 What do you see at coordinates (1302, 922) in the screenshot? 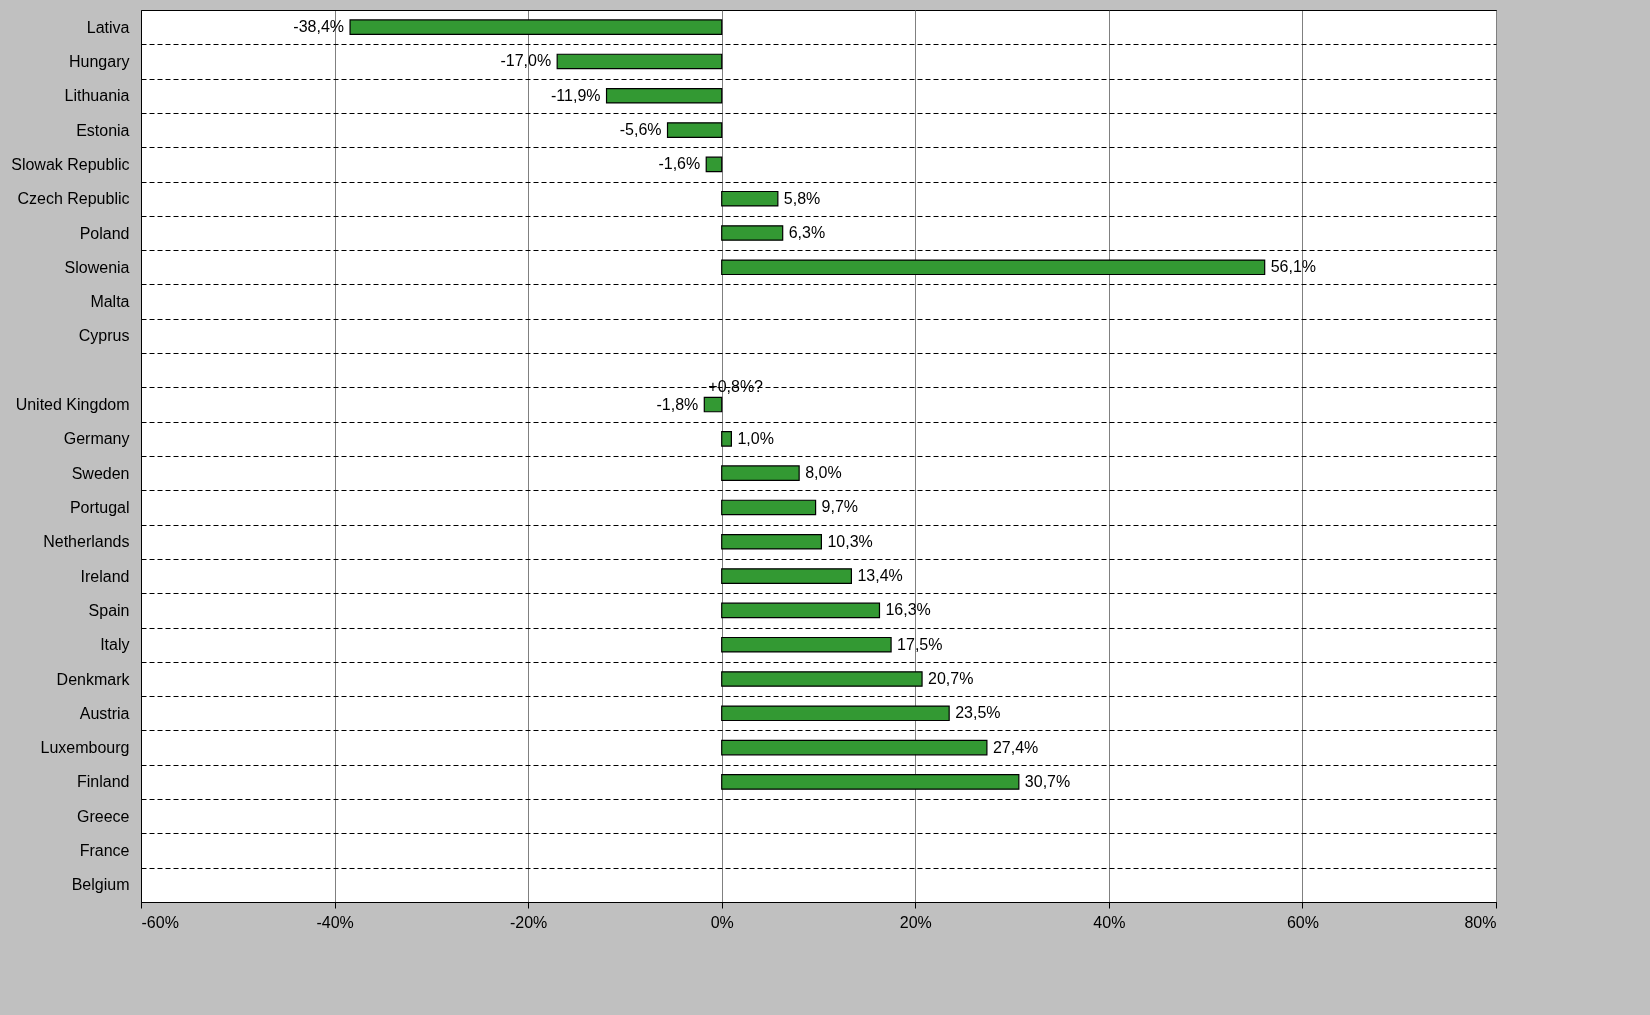
I see `x-tick-label: 60%` at bounding box center [1302, 922].